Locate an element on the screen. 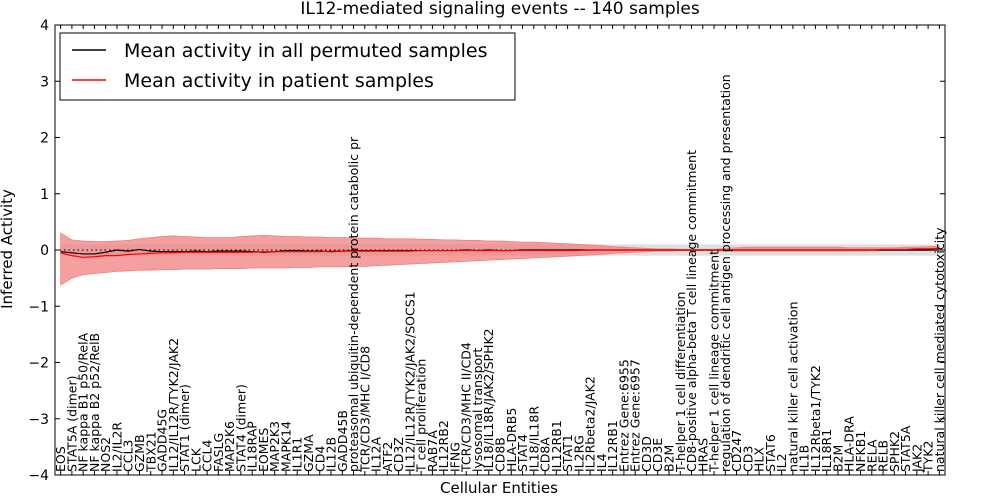 Image resolution: width=1000 pixels, height=504 pixels. category-label: CD247 is located at coordinates (736, 451).